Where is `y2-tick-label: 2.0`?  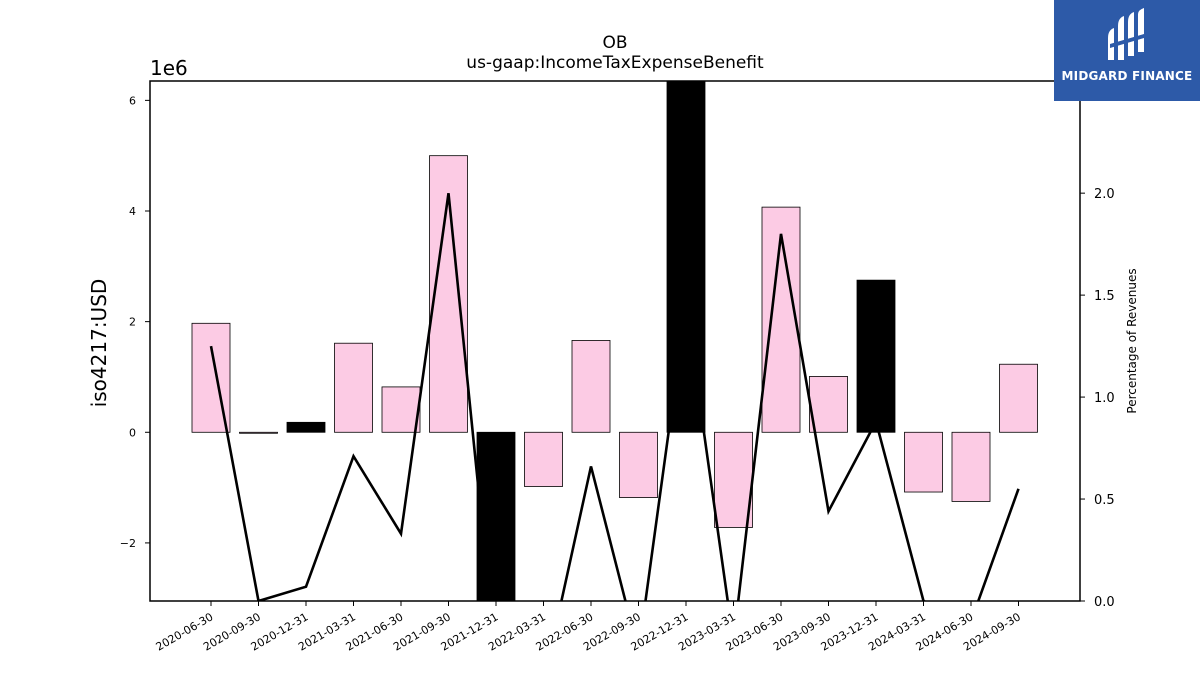
y2-tick-label: 2.0 is located at coordinates (1104, 194).